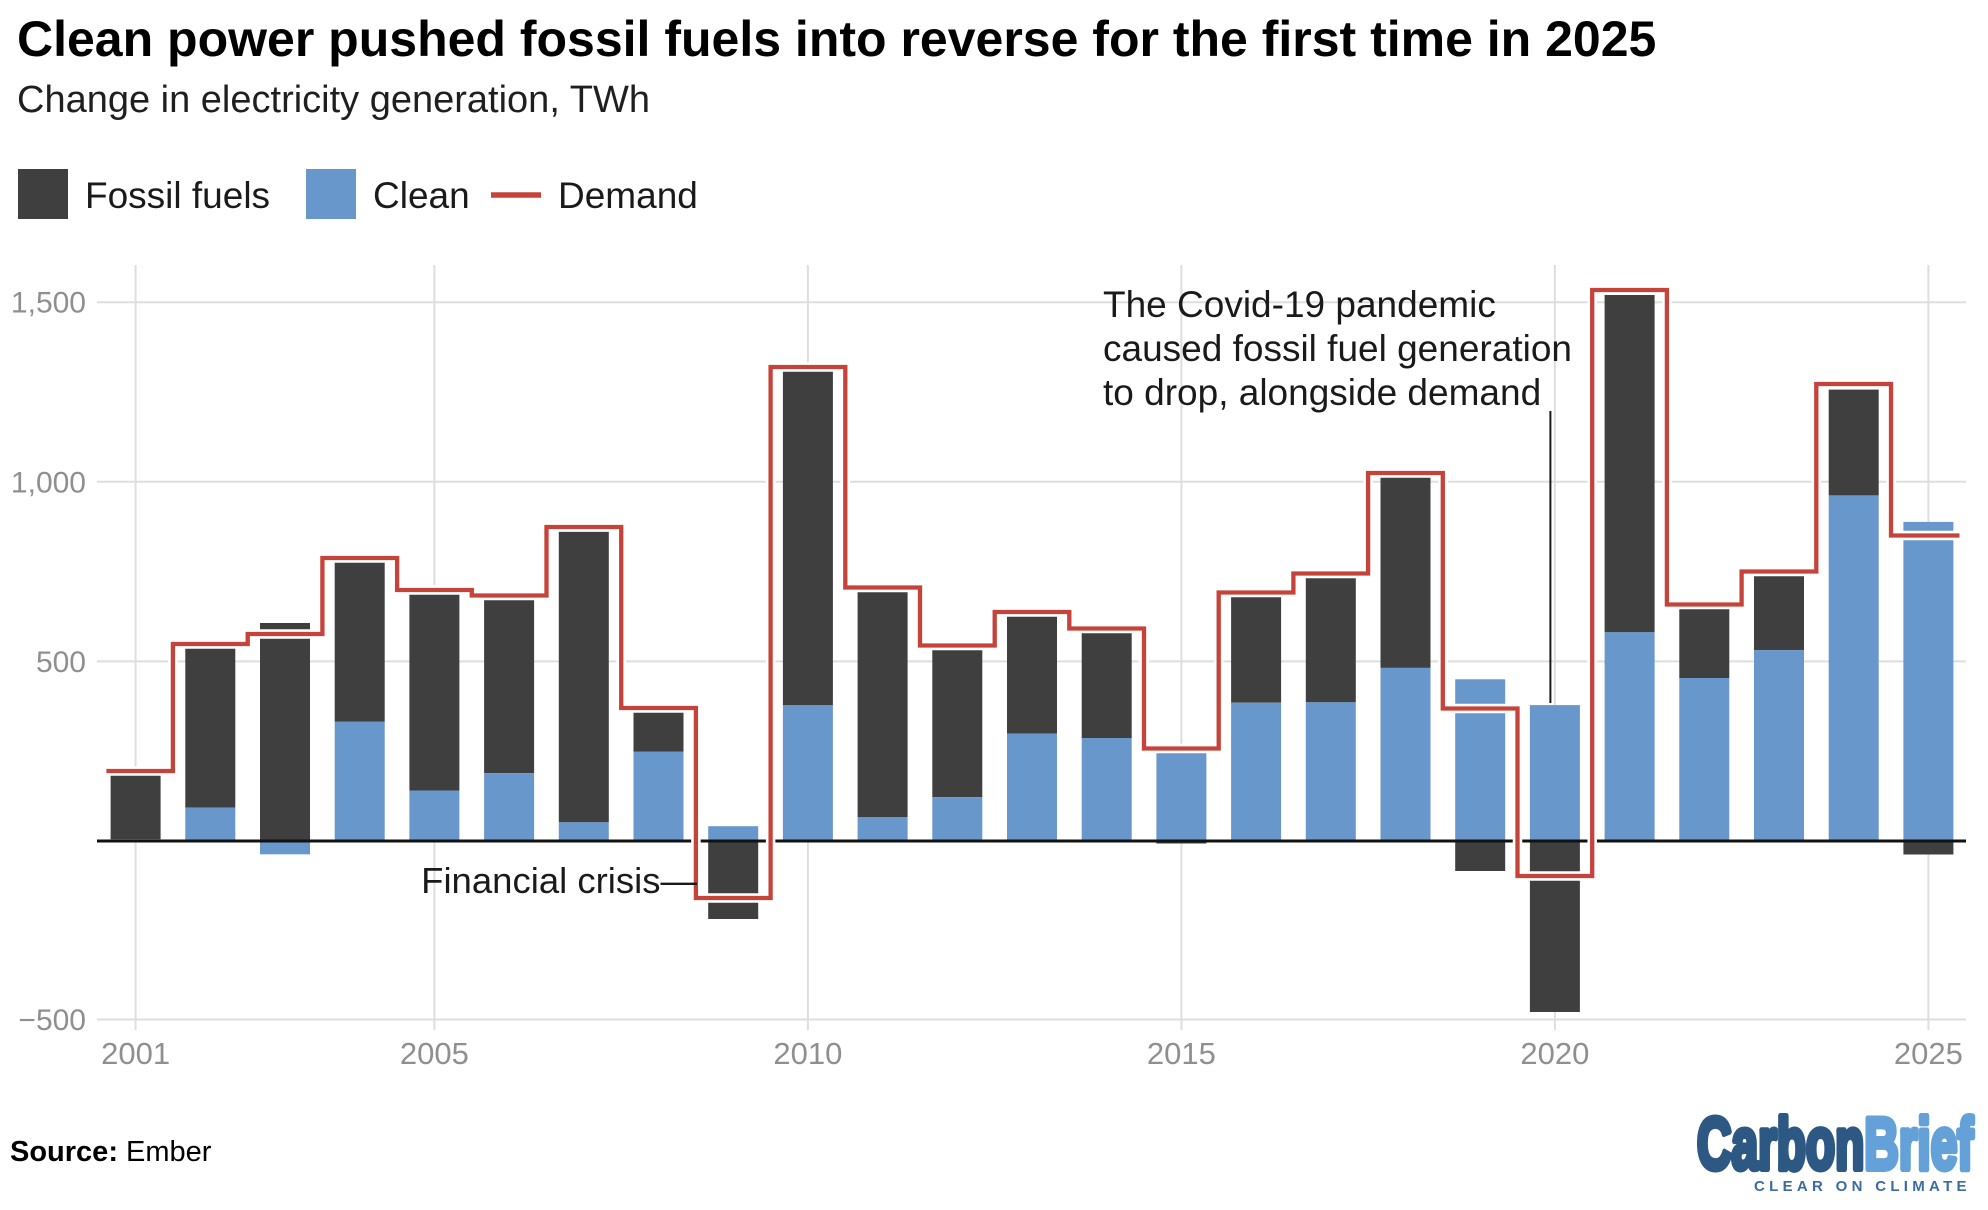  I want to click on svg-text: caused fossil fuel generation, so click(1337, 348).